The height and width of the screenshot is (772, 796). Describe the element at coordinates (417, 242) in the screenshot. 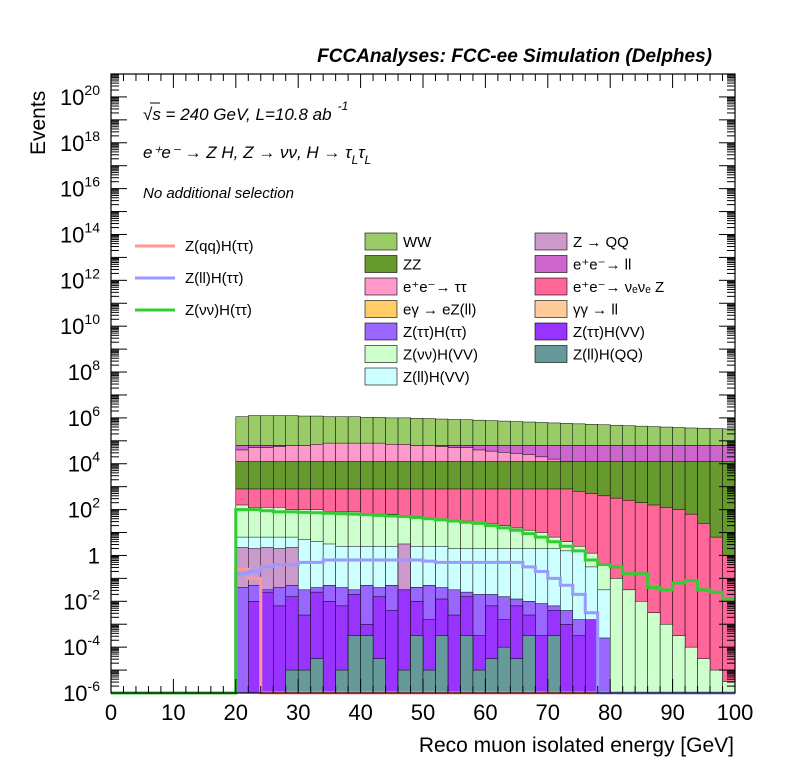

I see `legend-label: WW` at that location.